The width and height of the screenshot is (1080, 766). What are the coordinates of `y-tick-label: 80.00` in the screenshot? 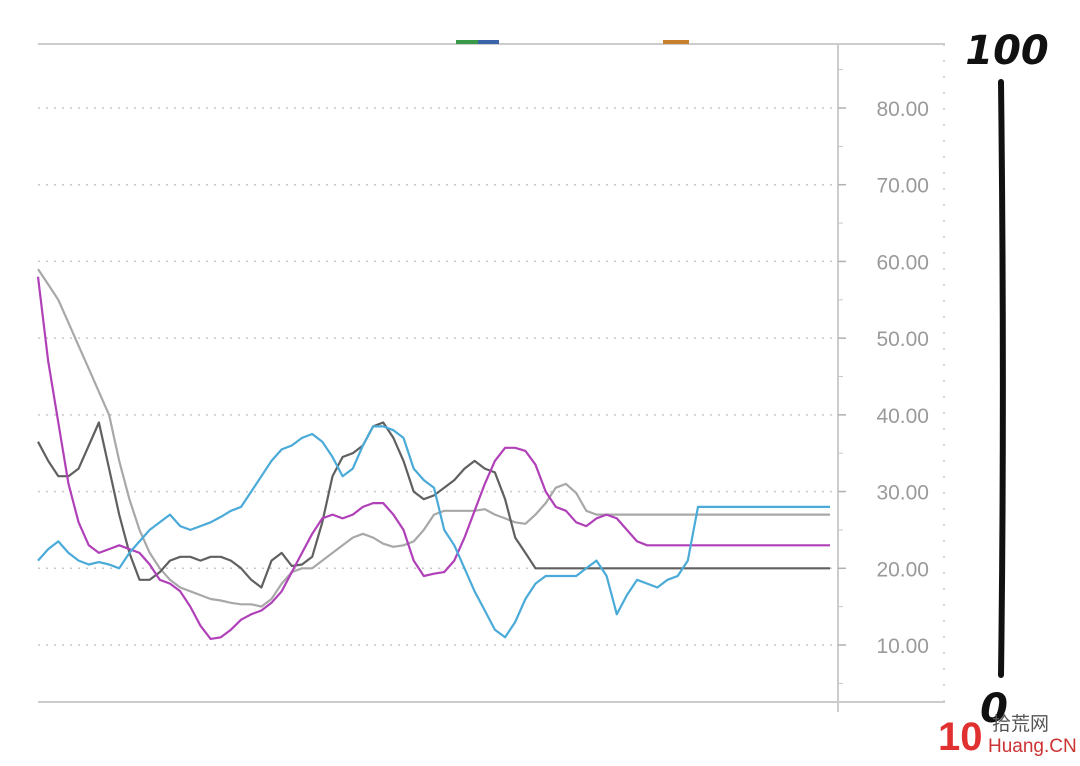 It's located at (902, 109).